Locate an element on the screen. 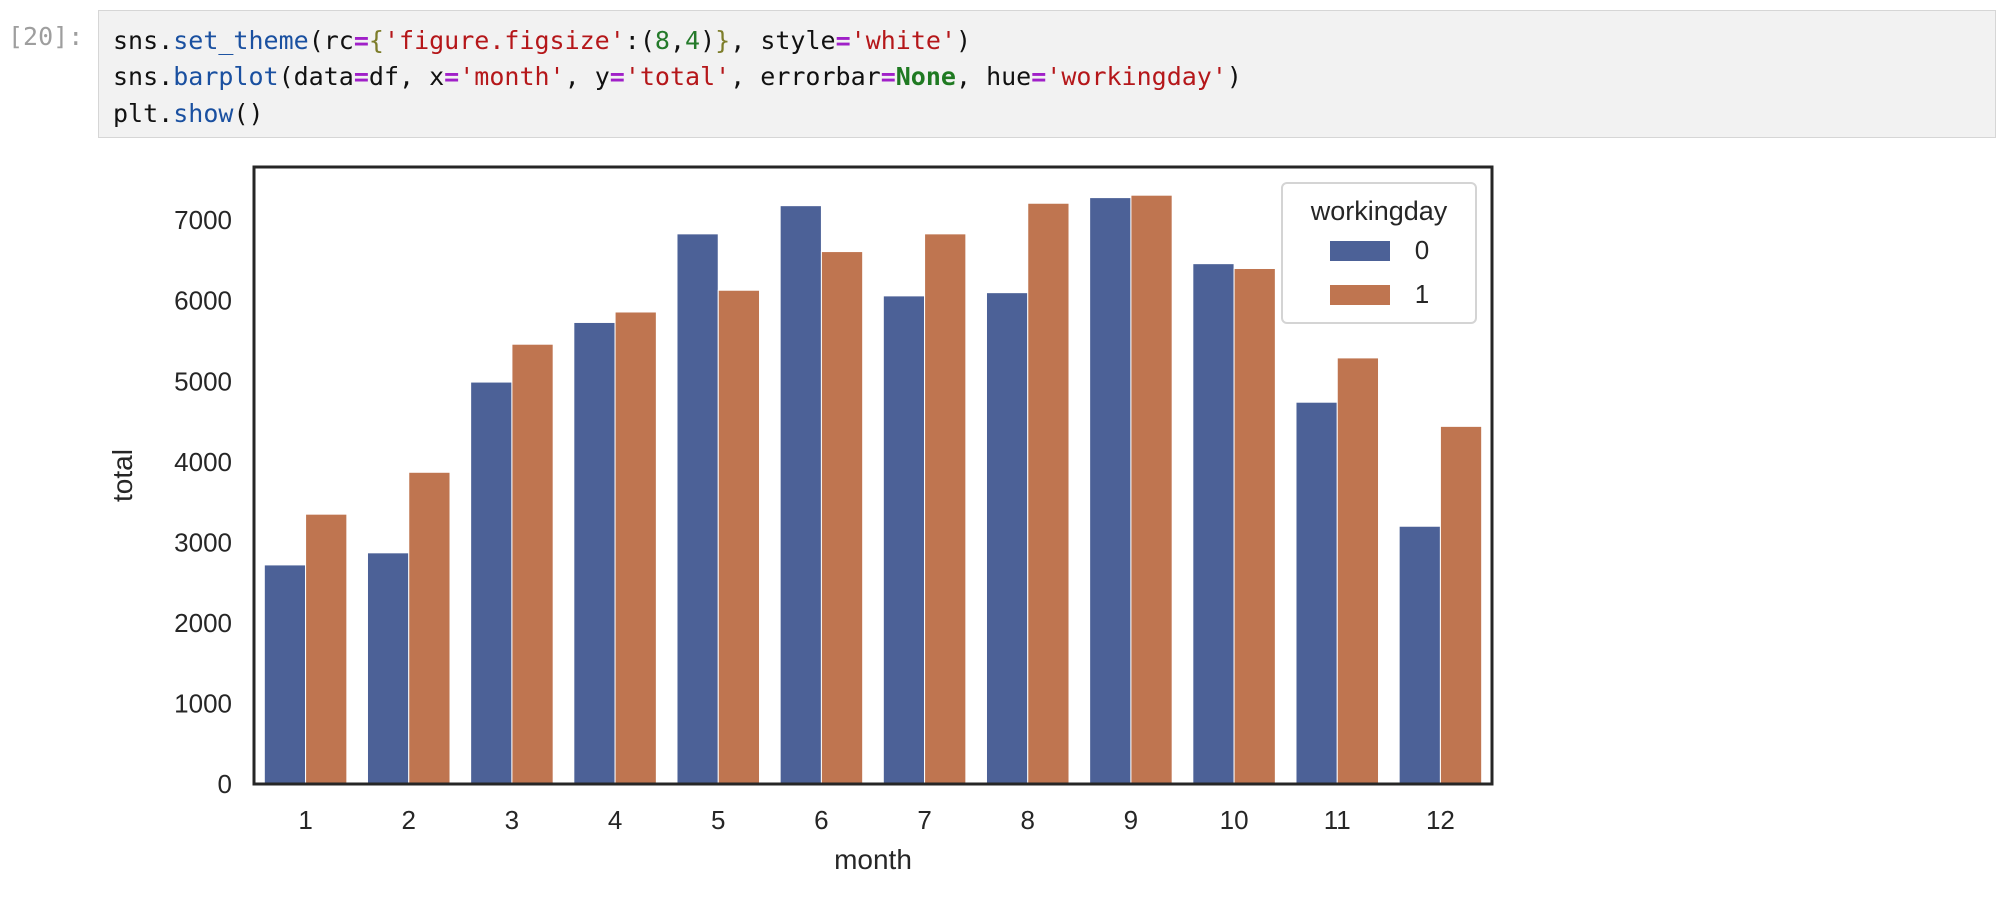 The height and width of the screenshot is (906, 1996). code-token: , errorbar is located at coordinates (805, 76).